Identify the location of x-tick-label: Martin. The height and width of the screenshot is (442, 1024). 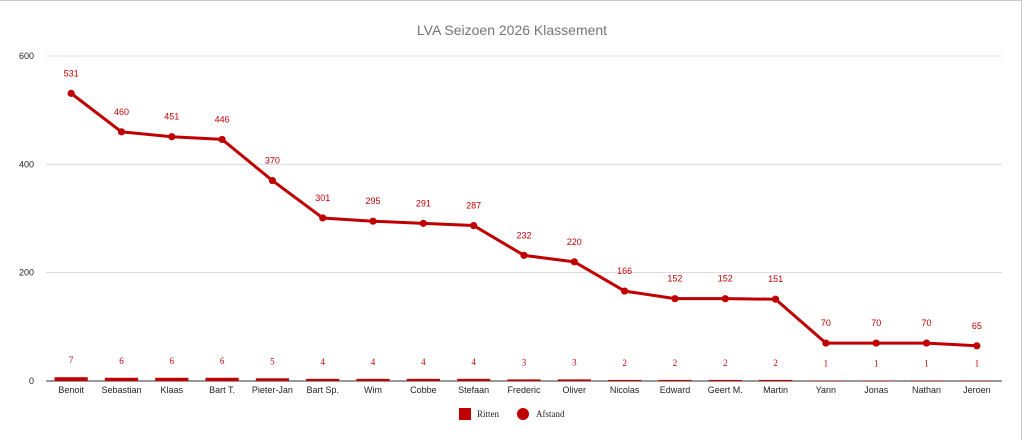
(775, 390).